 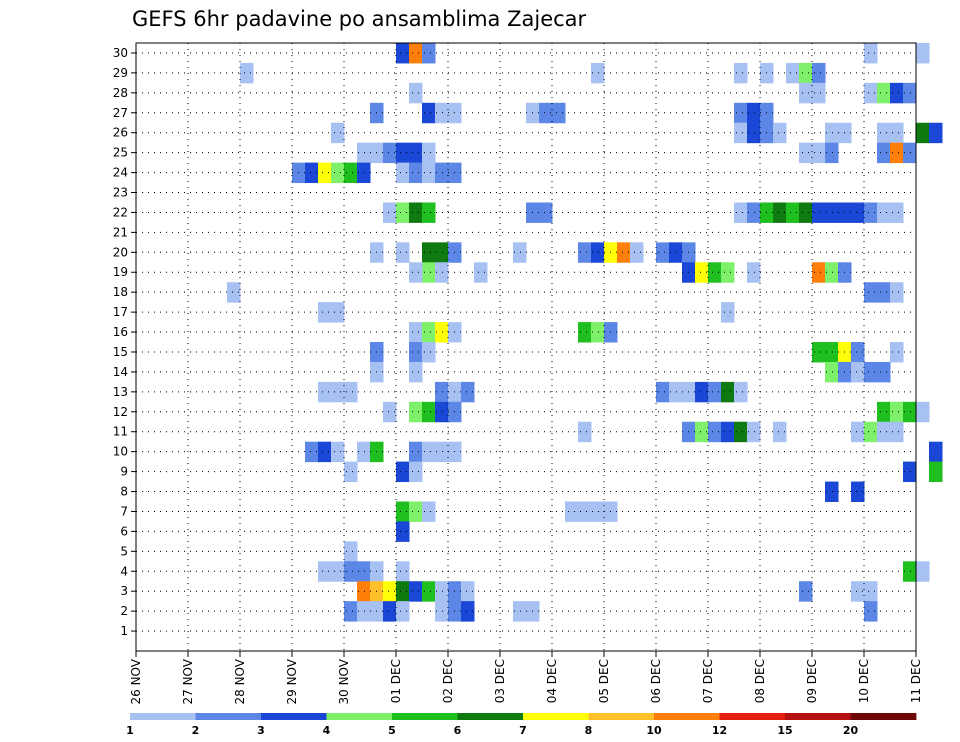 I want to click on cell-m19-t44, so click(x=715, y=272).